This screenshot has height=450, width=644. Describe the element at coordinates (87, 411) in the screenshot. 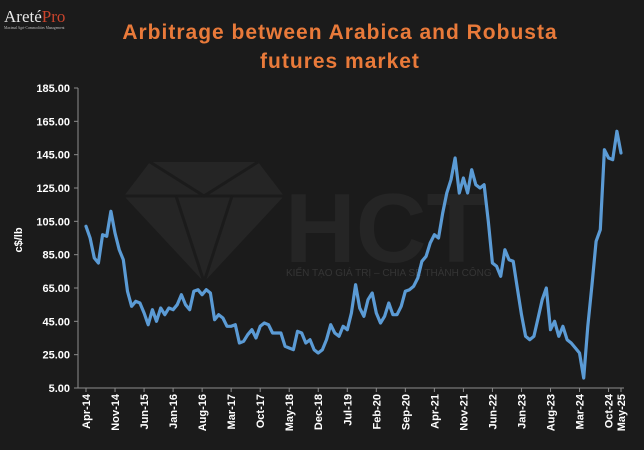

I see `x-tick-label: Apr-14` at that location.